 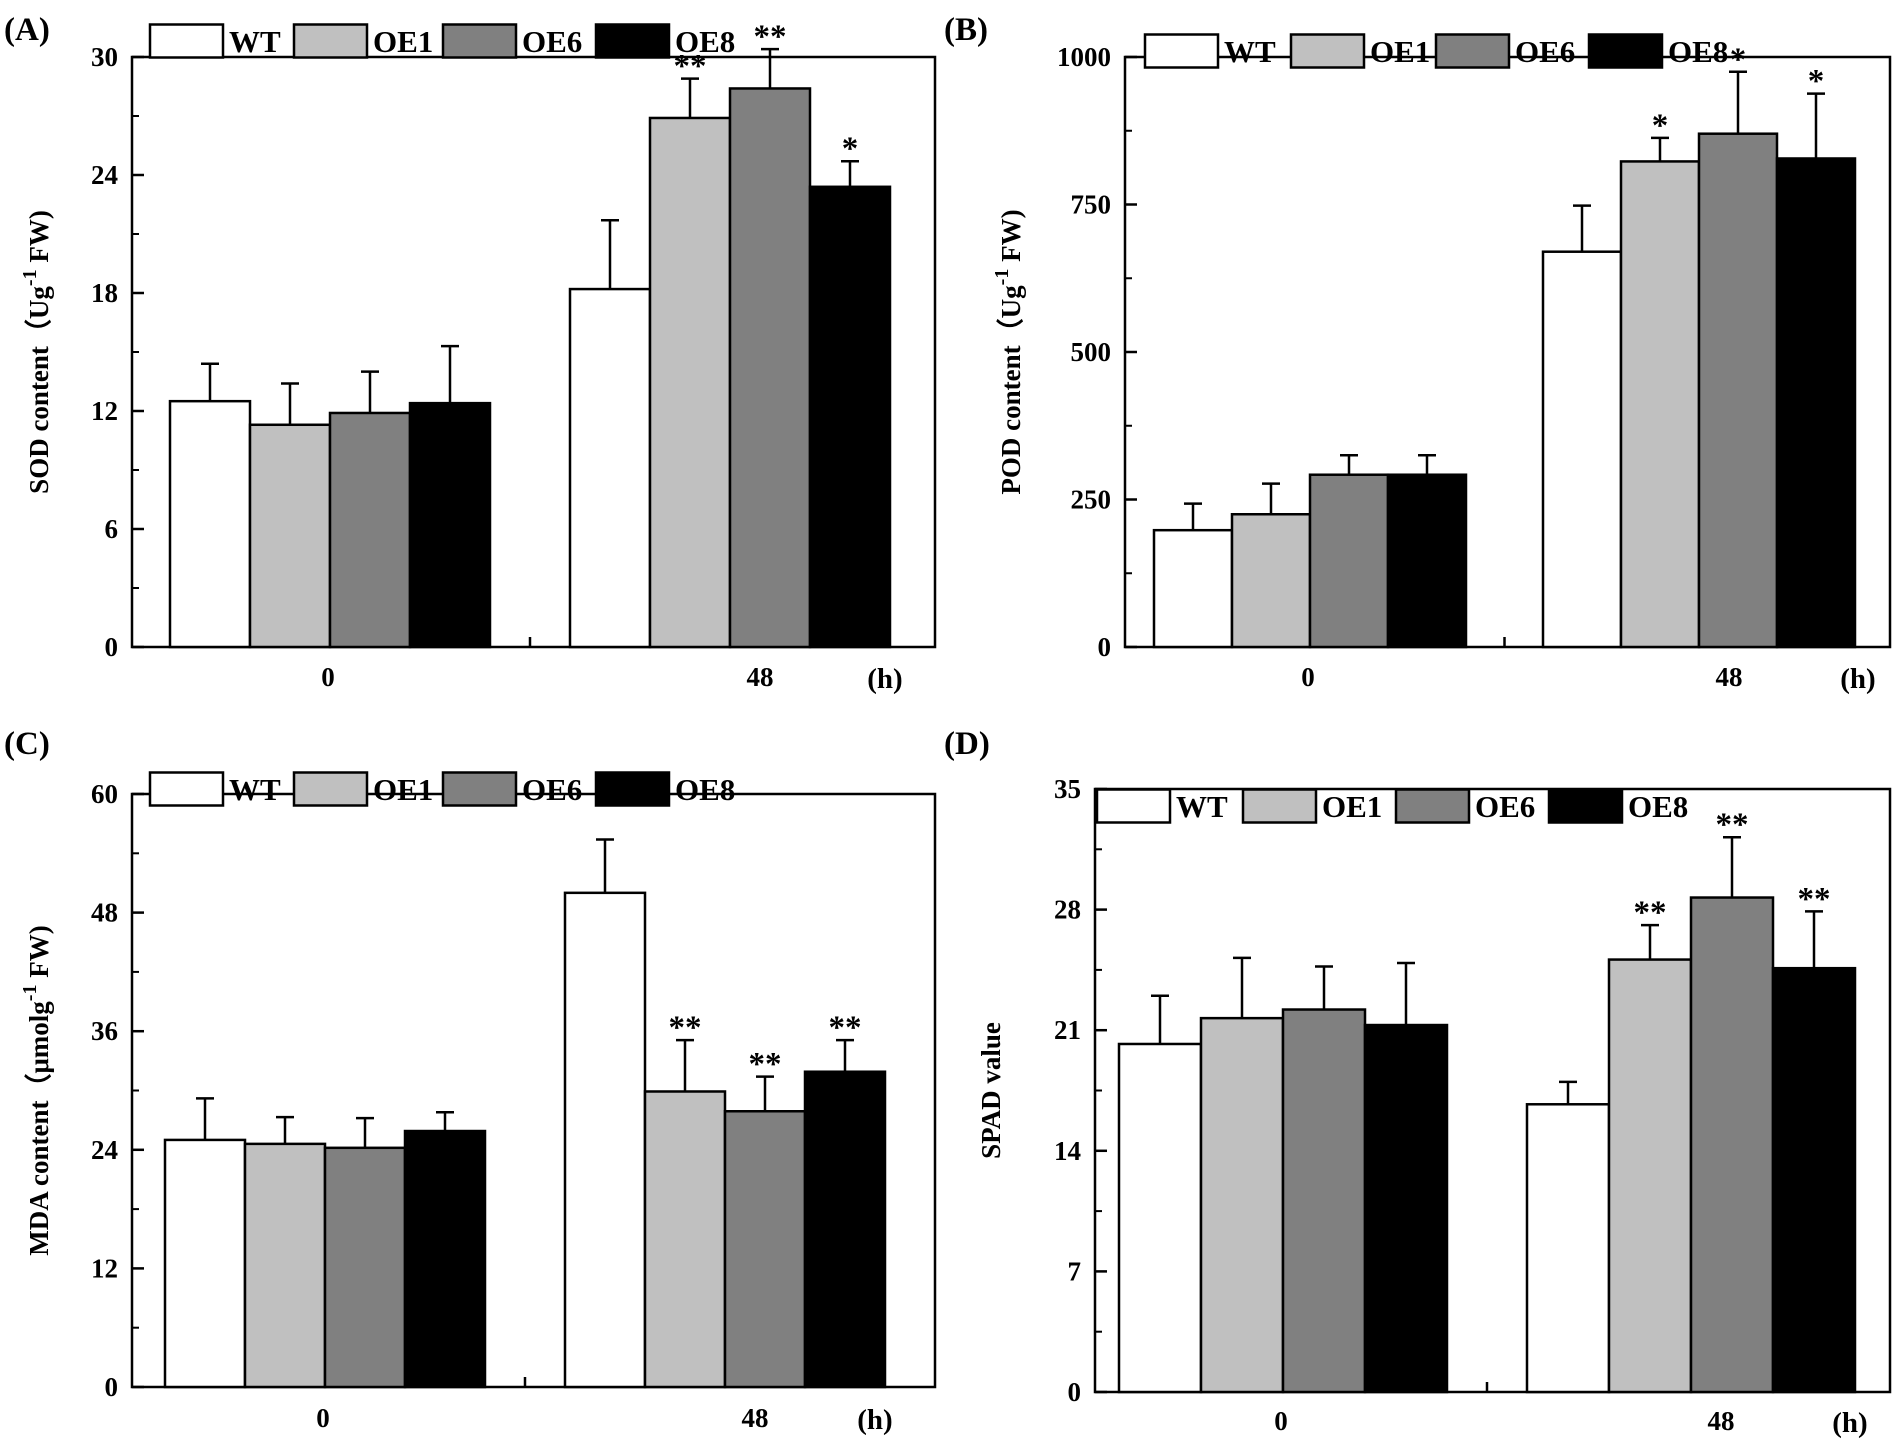 I want to click on y-tick-label: 1000, so click(x=1084, y=57).